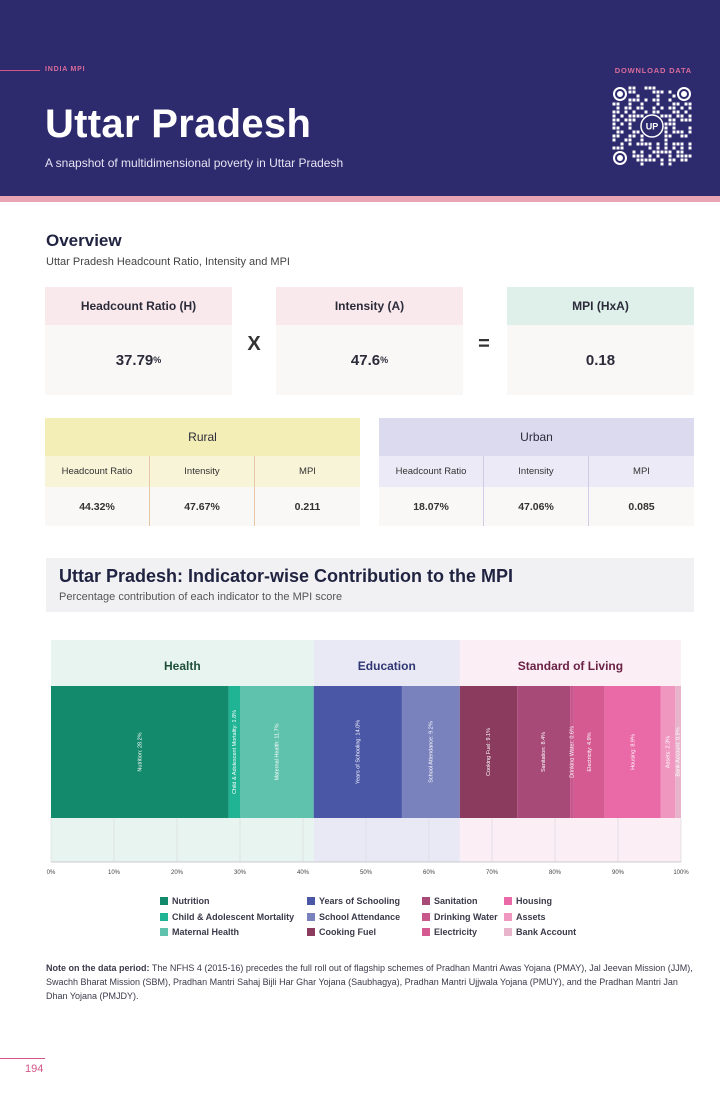  I want to click on bar-segment-child-adolescent-mortality, so click(234, 752).